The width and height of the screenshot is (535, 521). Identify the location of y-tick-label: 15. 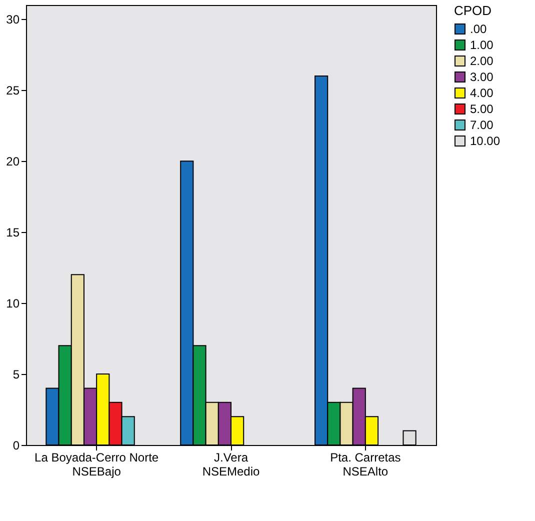
(13, 233).